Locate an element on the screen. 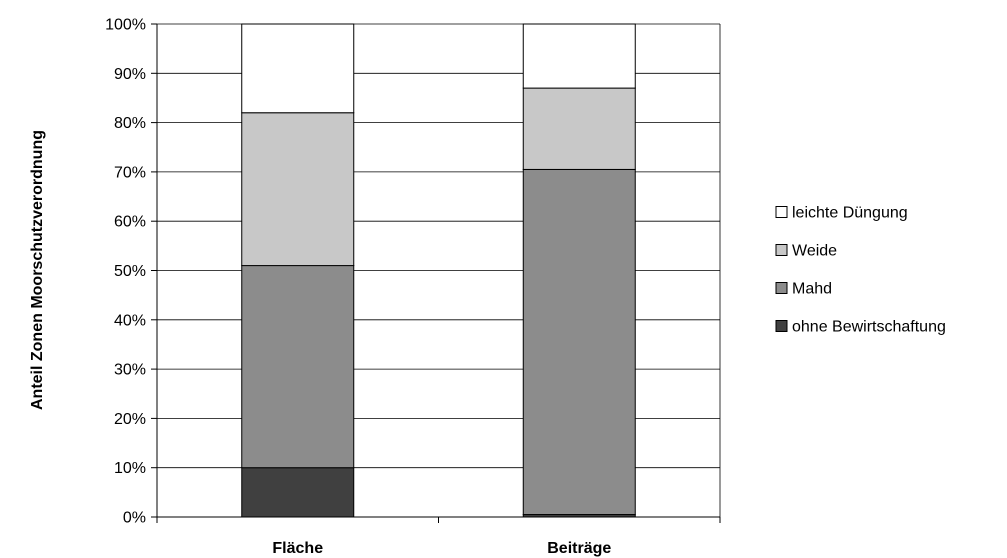 Image resolution: width=1007 pixels, height=558 pixels. y-tick-label: 80% is located at coordinates (130, 123).